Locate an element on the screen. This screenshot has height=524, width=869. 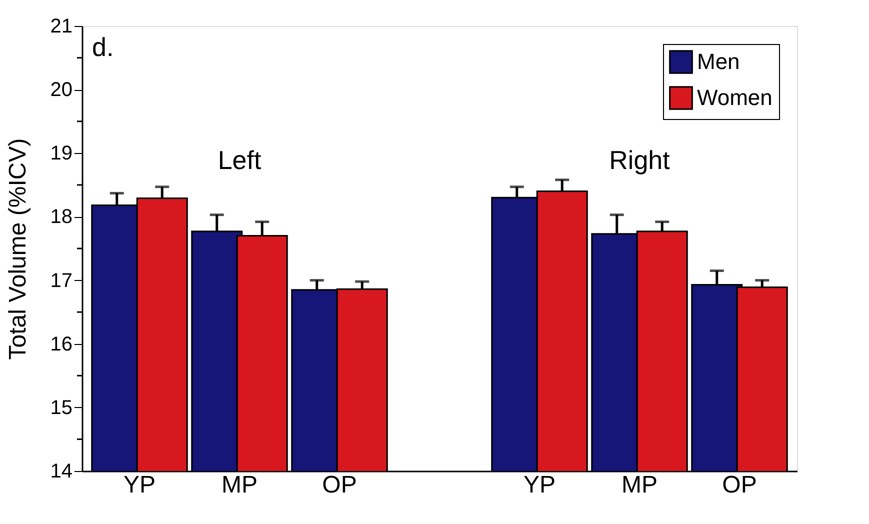
y-tick-label: 20 is located at coordinates (61, 90).